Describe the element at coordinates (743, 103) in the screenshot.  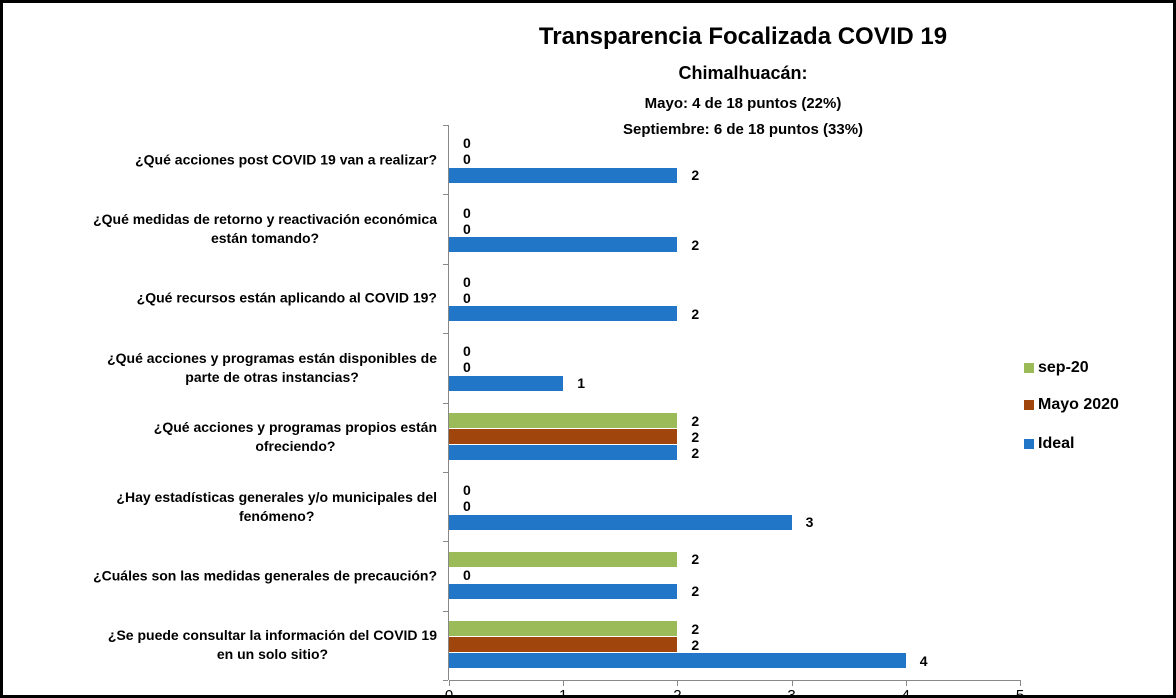
I see `annotation: Mayo: 4 de 18 puntos (22%)` at that location.